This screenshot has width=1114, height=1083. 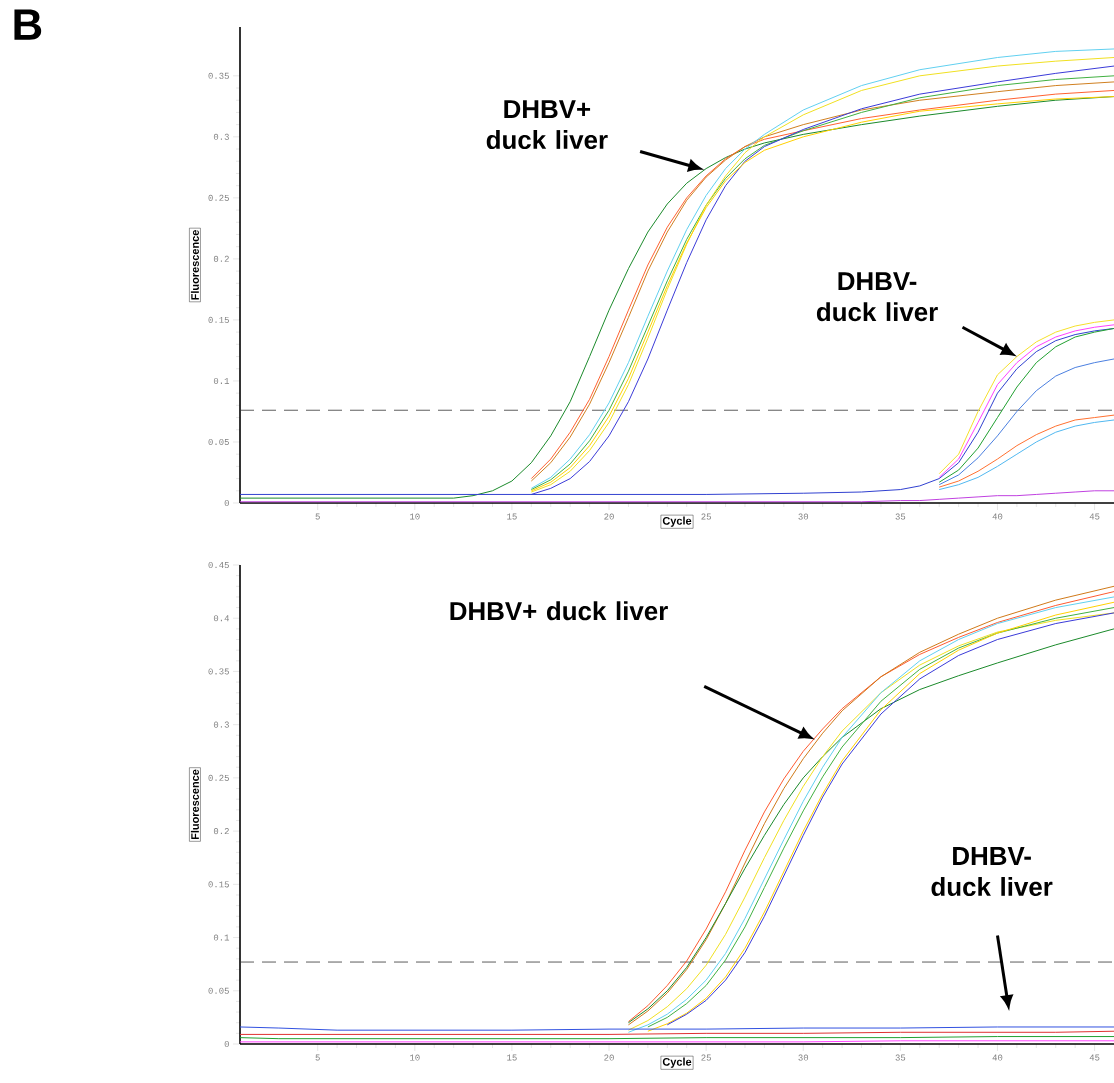 I want to click on y-tick-label: 0.45, so click(x=218, y=565).